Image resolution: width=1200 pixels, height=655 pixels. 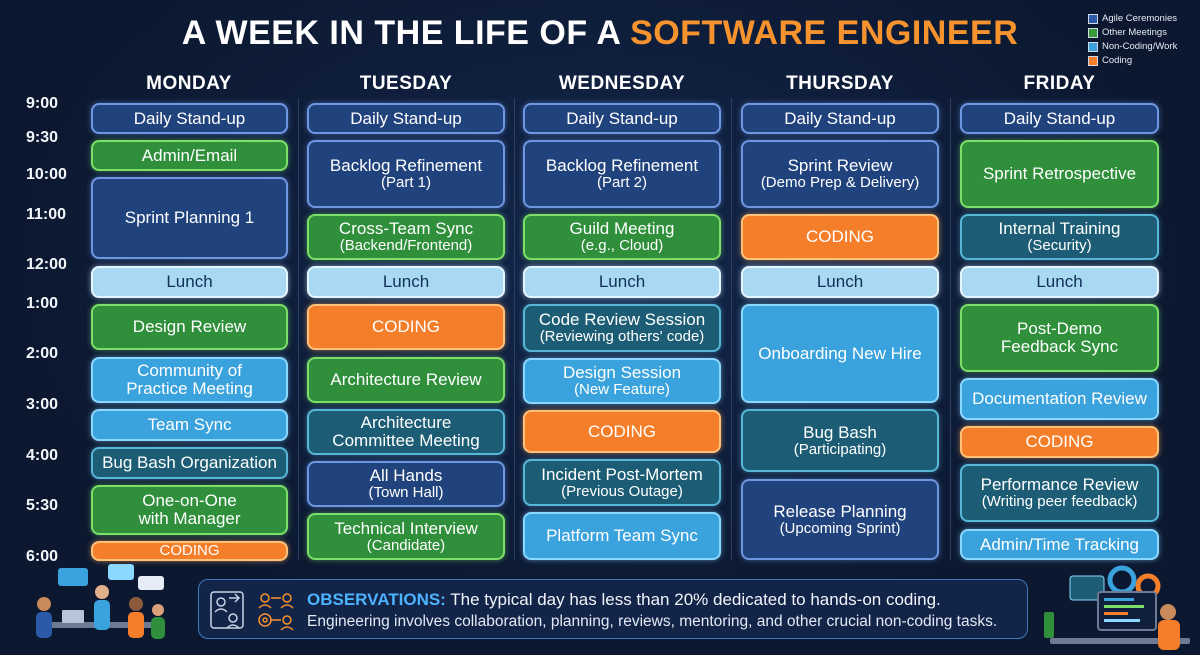 I want to click on event-title: Performance Review, so click(x=1059, y=485).